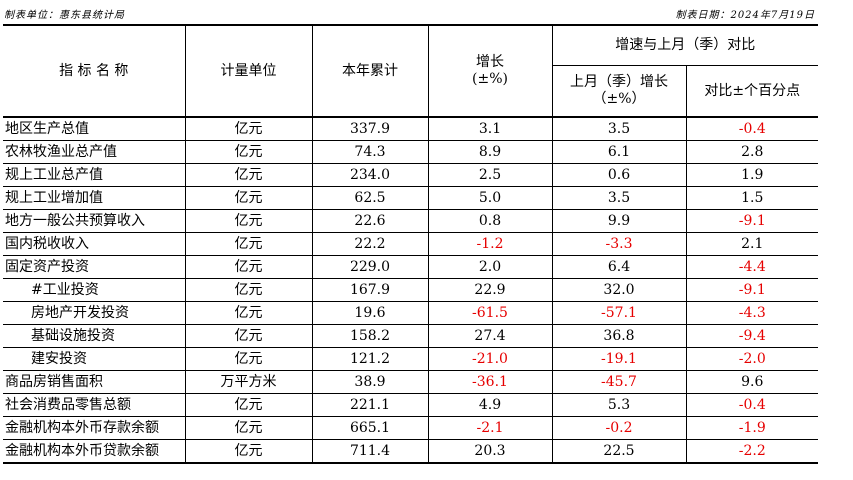 The height and width of the screenshot is (480, 853). What do you see at coordinates (490, 405) in the screenshot?
I see `row-growth-value: 4.9` at bounding box center [490, 405].